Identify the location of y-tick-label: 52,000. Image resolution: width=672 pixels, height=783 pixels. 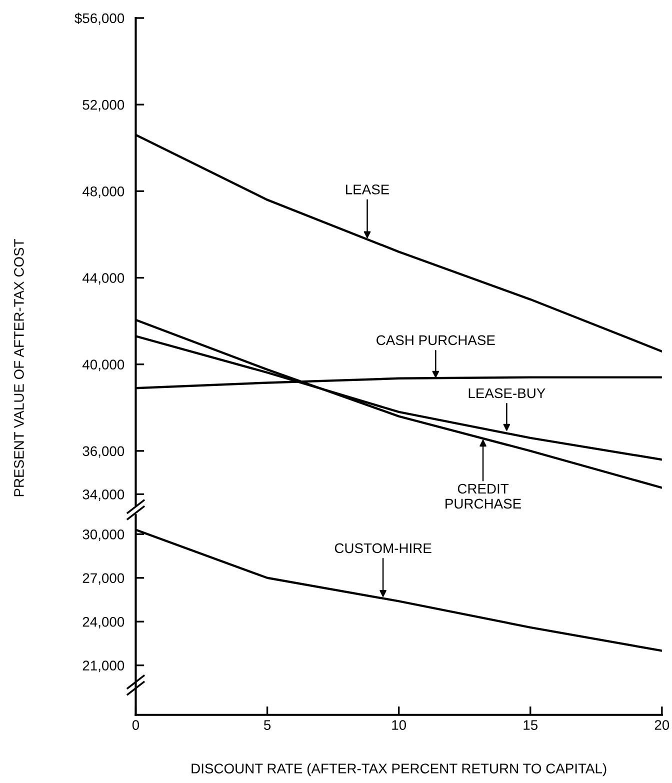
(103, 106).